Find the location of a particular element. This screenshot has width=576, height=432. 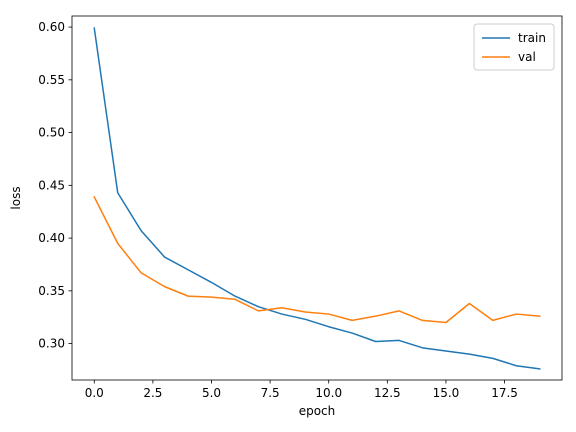

x-axis-label: epoch is located at coordinates (317, 411).